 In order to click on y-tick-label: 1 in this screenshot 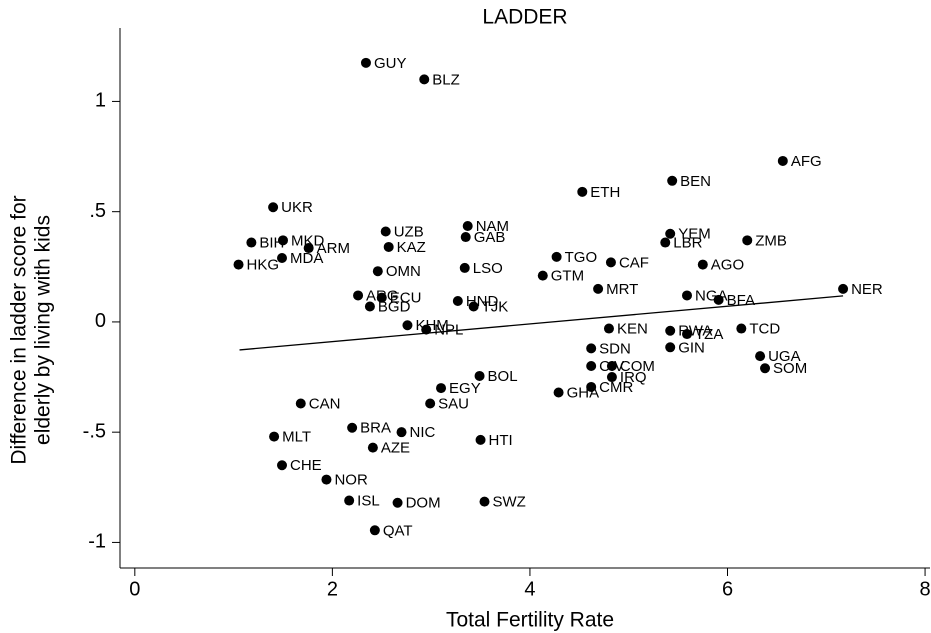, I will do `click(100, 101)`.